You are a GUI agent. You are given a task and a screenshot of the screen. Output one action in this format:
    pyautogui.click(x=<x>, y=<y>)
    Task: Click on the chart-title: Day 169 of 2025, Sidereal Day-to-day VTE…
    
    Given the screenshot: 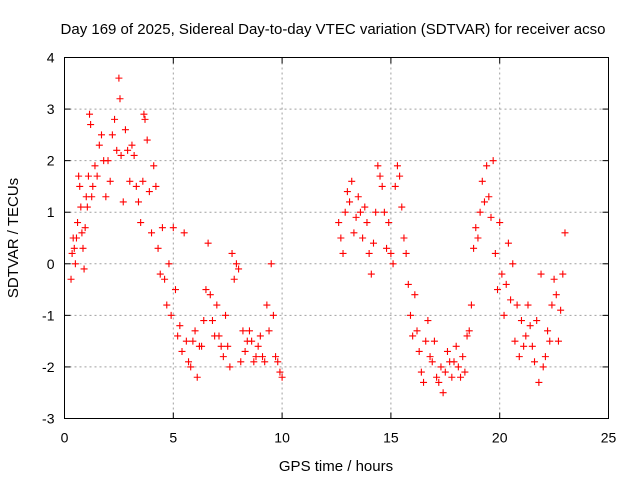 What is the action you would take?
    pyautogui.click(x=333, y=29)
    